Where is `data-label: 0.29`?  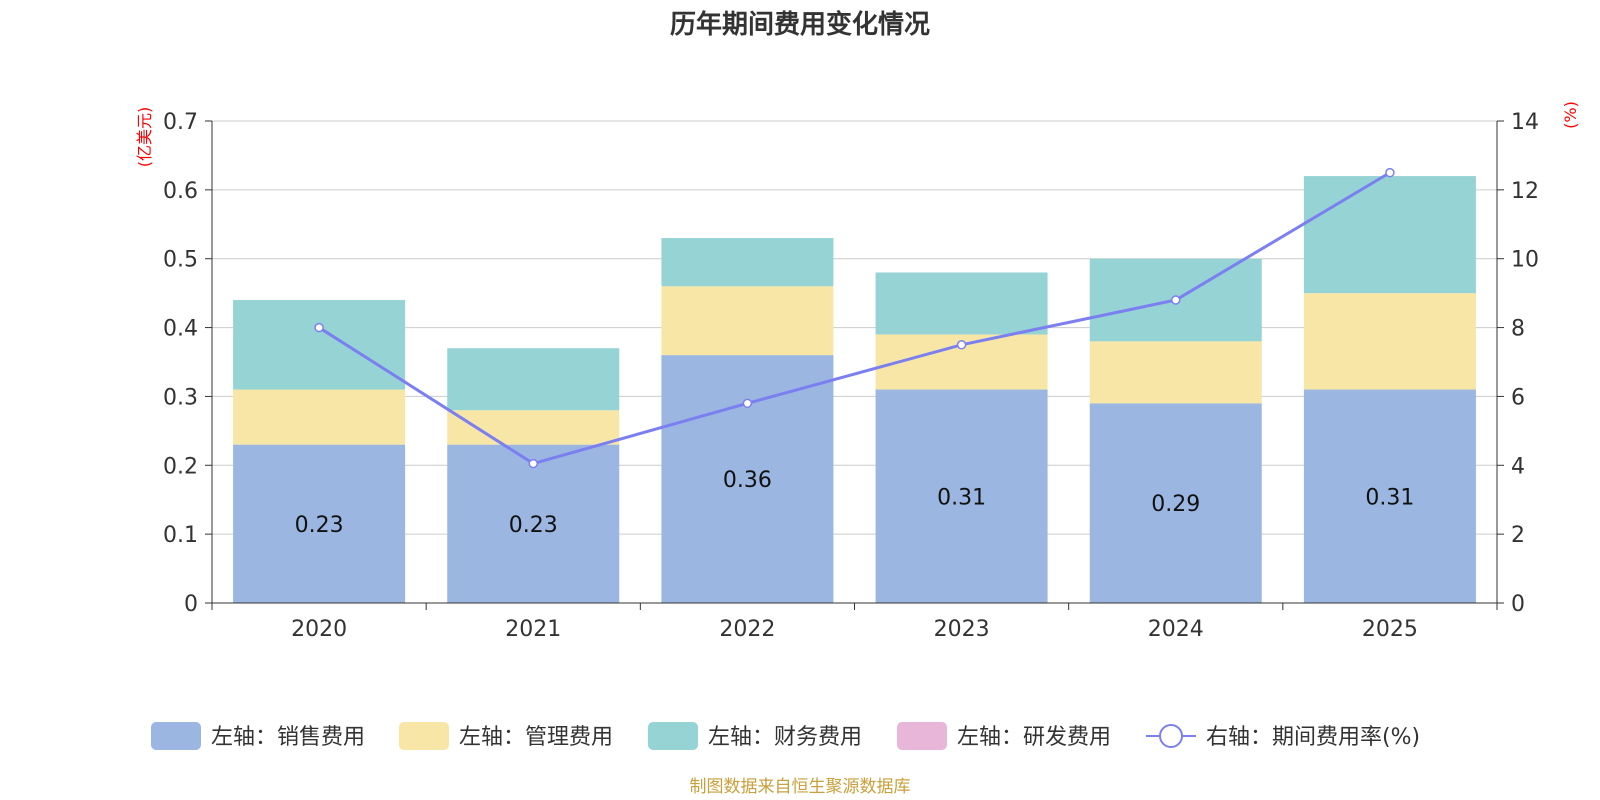
data-label: 0.29 is located at coordinates (1175, 504).